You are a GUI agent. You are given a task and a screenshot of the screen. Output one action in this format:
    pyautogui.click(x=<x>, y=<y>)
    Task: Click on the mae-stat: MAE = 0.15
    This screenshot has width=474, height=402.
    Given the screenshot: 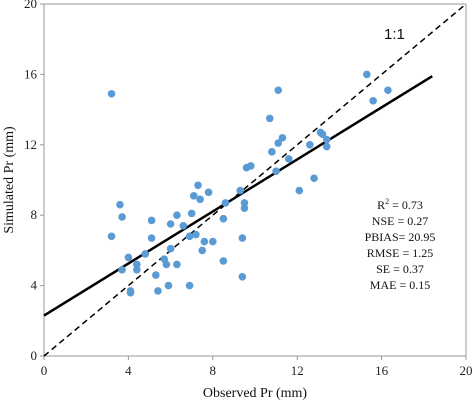 What is the action you would take?
    pyautogui.click(x=400, y=285)
    